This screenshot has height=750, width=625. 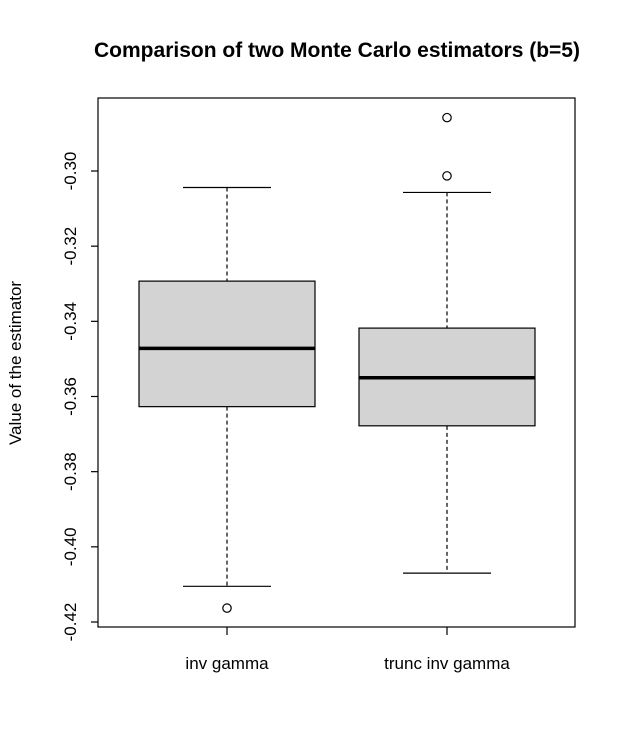 I want to click on y-tick-label: -0.32, so click(x=70, y=246).